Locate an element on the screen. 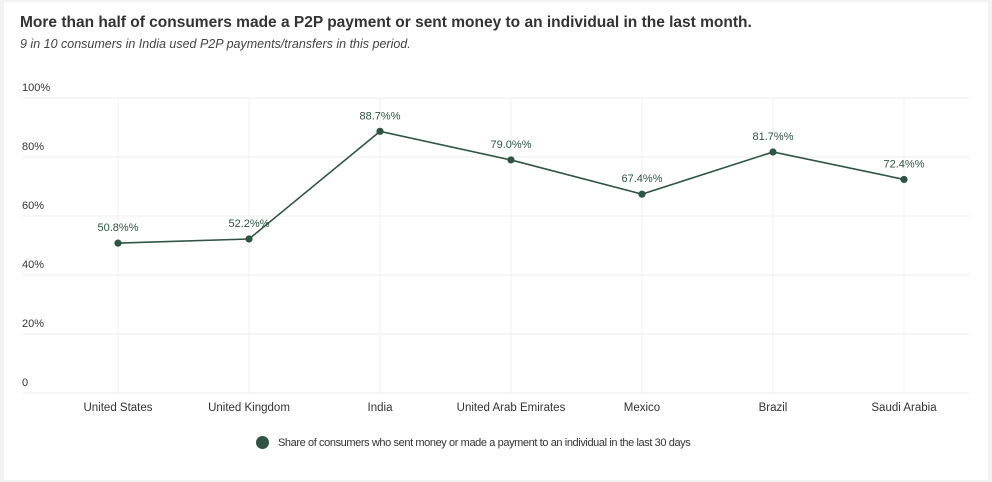 This screenshot has width=992, height=482. x-tick-label: Mexico is located at coordinates (642, 408).